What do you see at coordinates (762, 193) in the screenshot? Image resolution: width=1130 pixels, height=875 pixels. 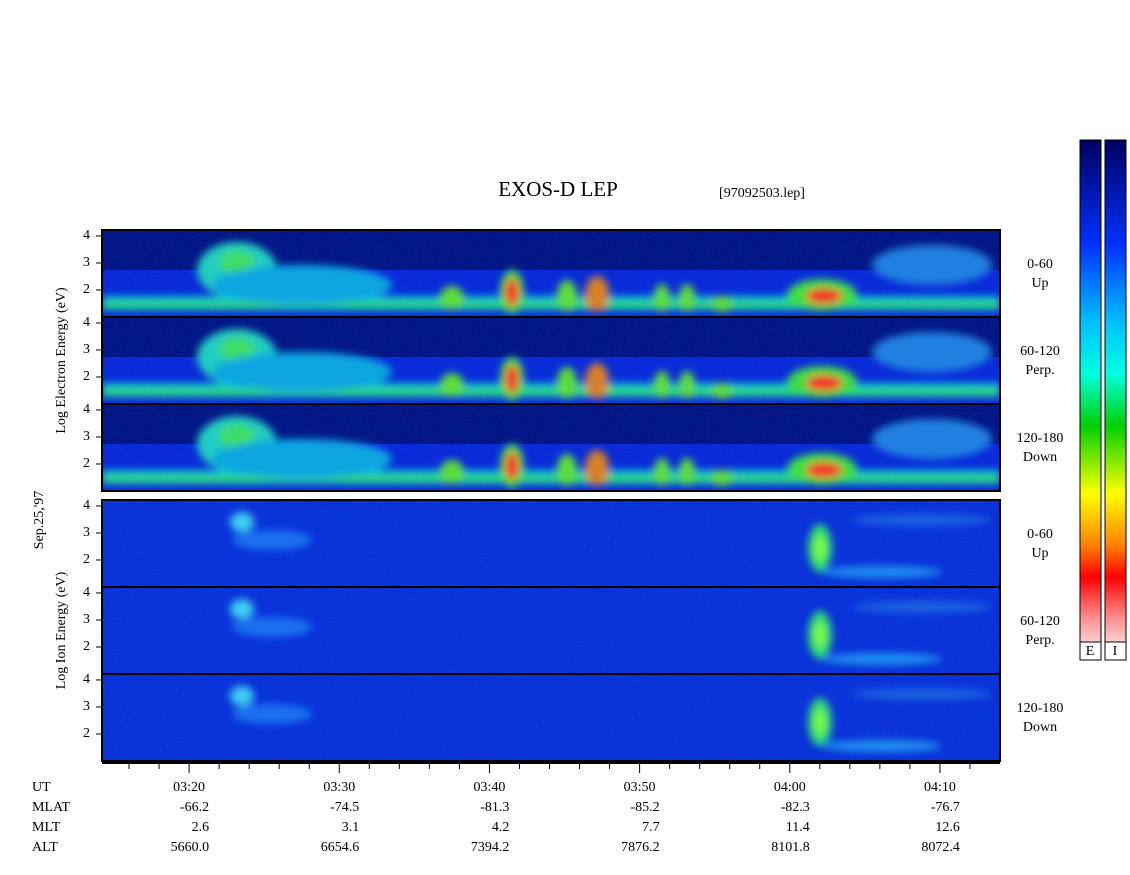 I see `file-name: [97092503.lep]` at bounding box center [762, 193].